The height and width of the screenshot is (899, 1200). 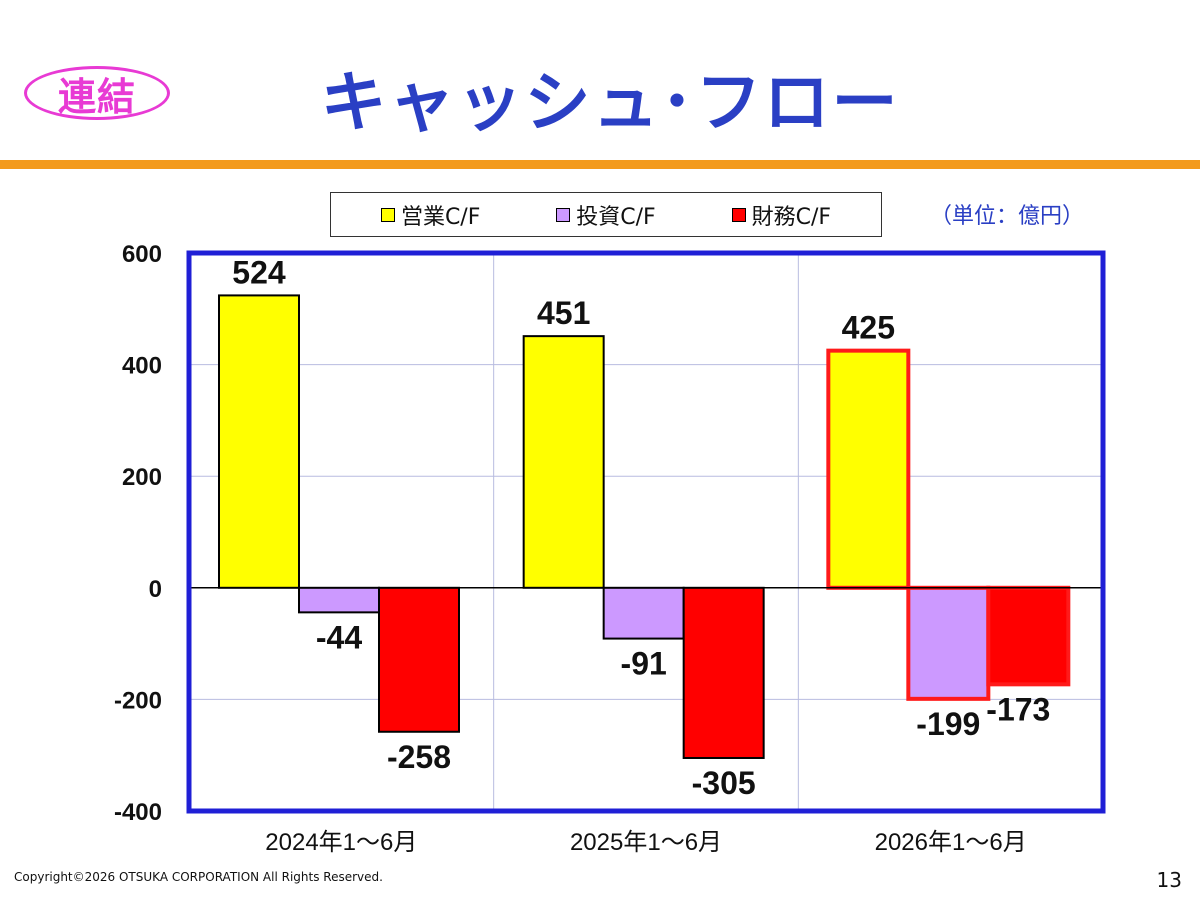 What do you see at coordinates (1169, 880) in the screenshot?
I see `page-number: 13` at bounding box center [1169, 880].